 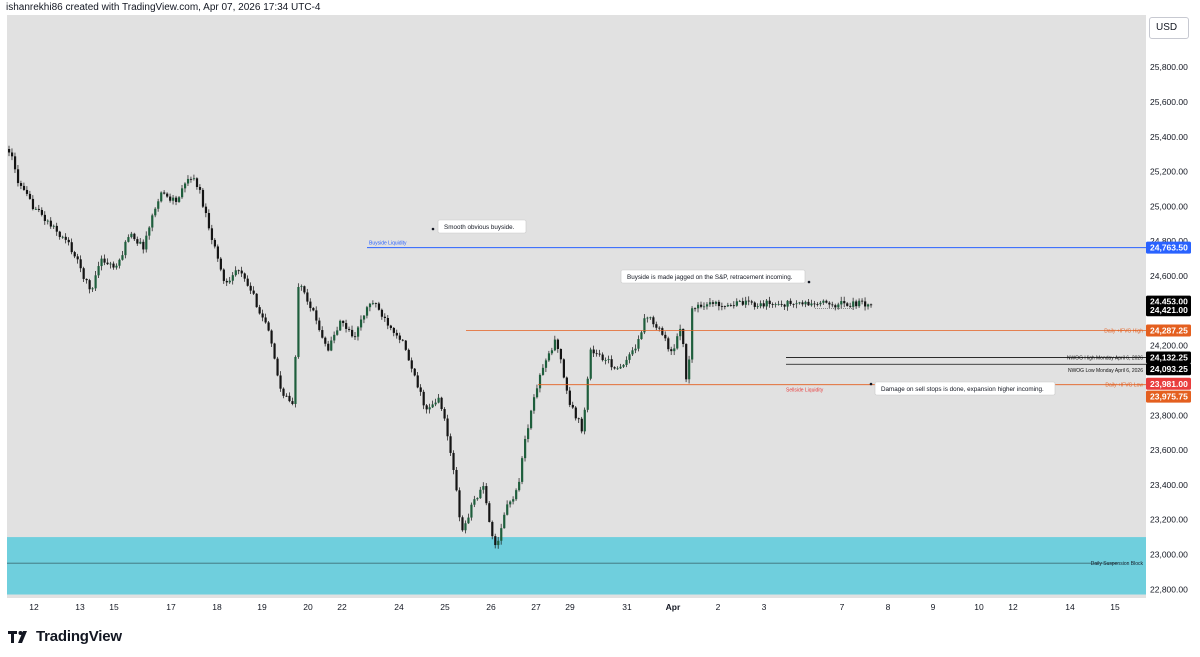 What do you see at coordinates (979, 607) in the screenshot?
I see `x-tick-label: 10` at bounding box center [979, 607].